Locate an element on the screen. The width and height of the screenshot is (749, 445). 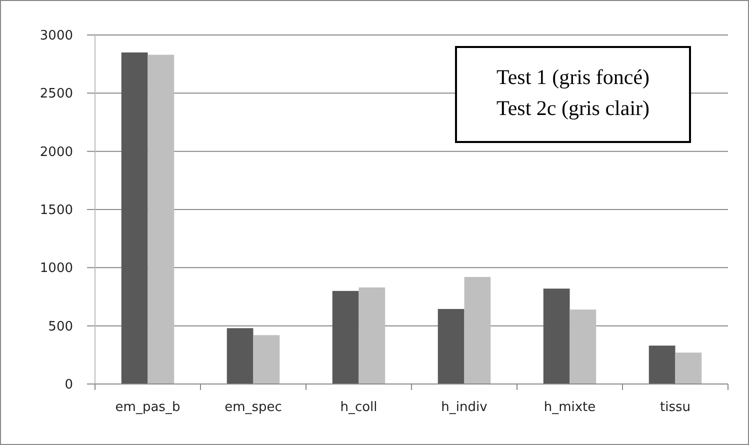
x-tick-label: h_indiv is located at coordinates (464, 407).